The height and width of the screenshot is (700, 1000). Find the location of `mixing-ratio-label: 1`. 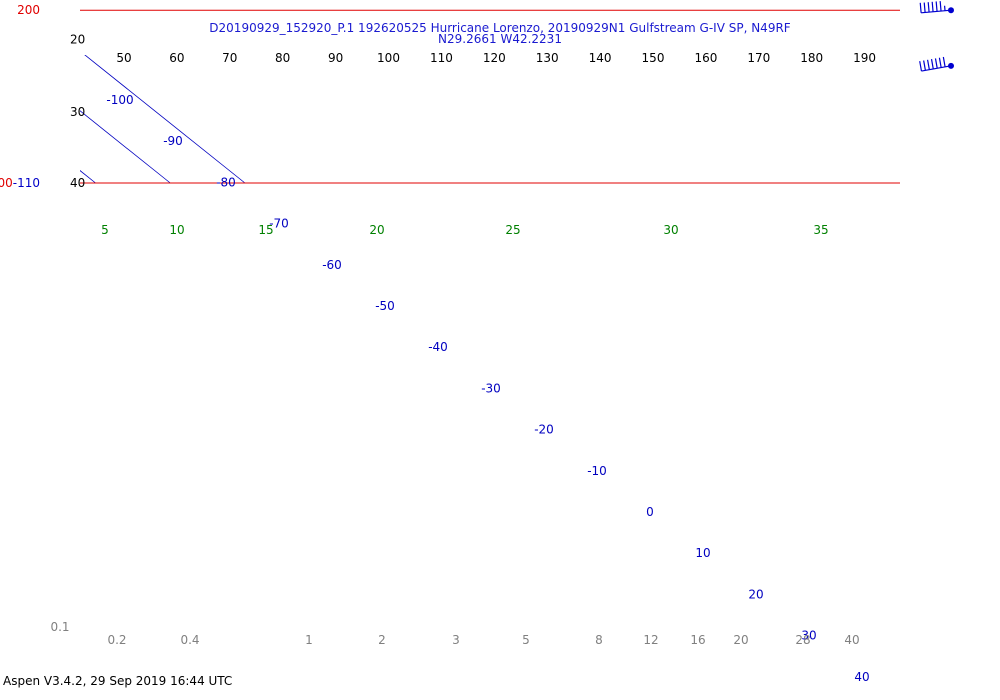

mixing-ratio-label: 1 is located at coordinates (309, 640).